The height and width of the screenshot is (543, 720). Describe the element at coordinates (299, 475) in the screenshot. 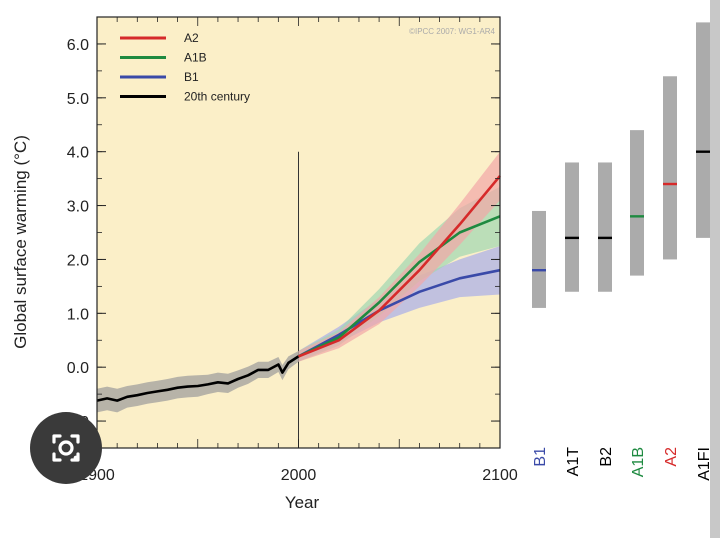

I see `x-tick-label: 2000` at that location.